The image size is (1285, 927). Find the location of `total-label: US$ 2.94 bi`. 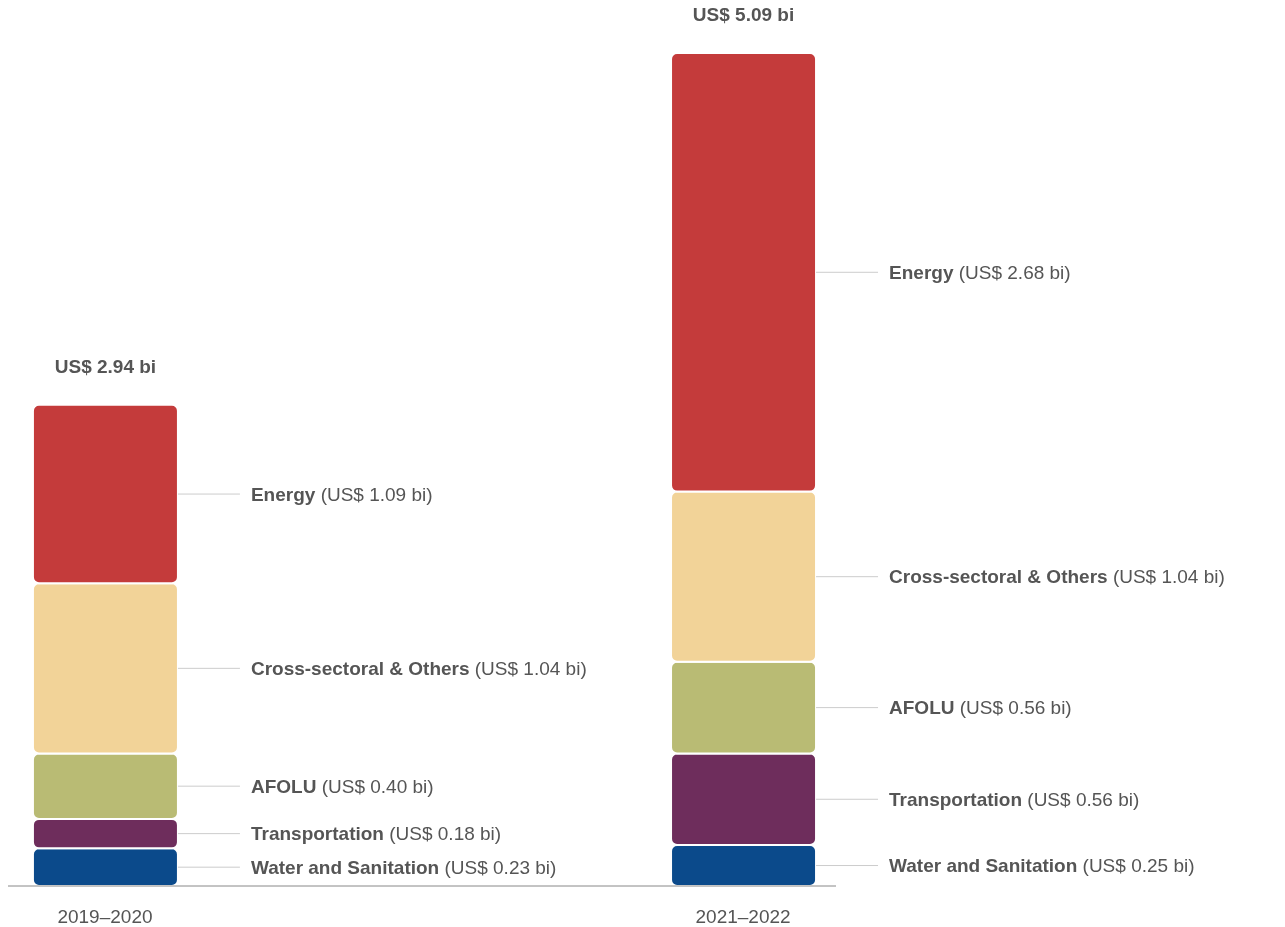

total-label: US$ 2.94 bi is located at coordinates (105, 366).